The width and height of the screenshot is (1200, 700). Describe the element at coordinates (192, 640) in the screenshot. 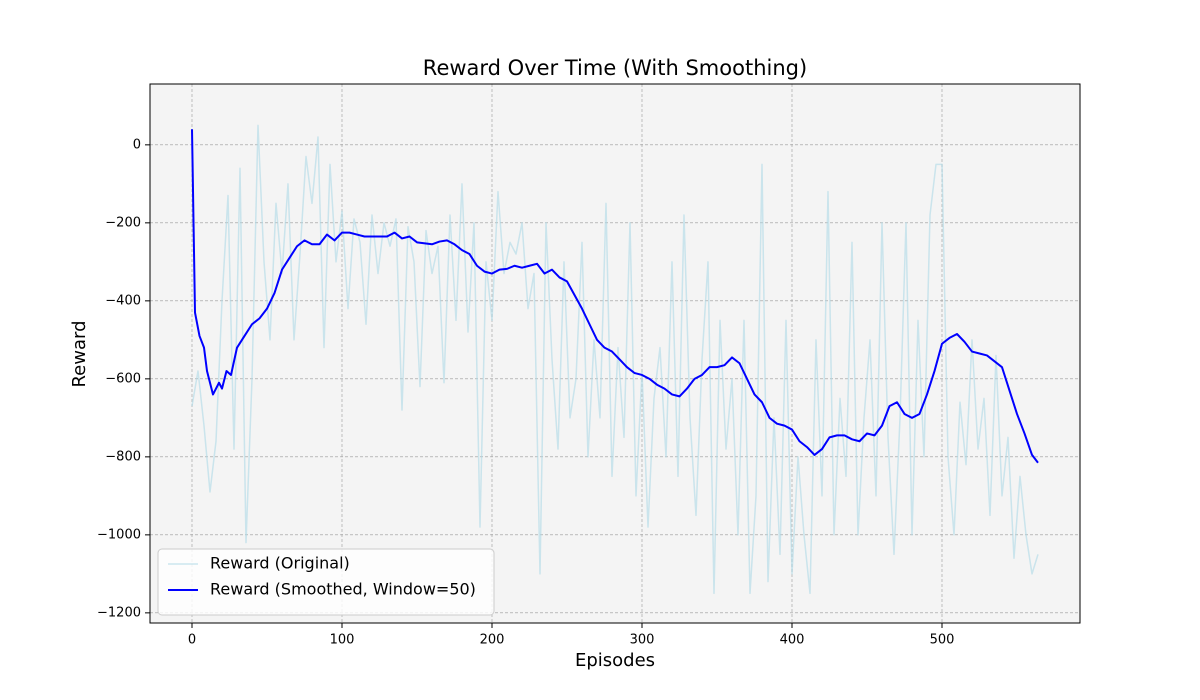

I see `x-tick-label: 0` at that location.